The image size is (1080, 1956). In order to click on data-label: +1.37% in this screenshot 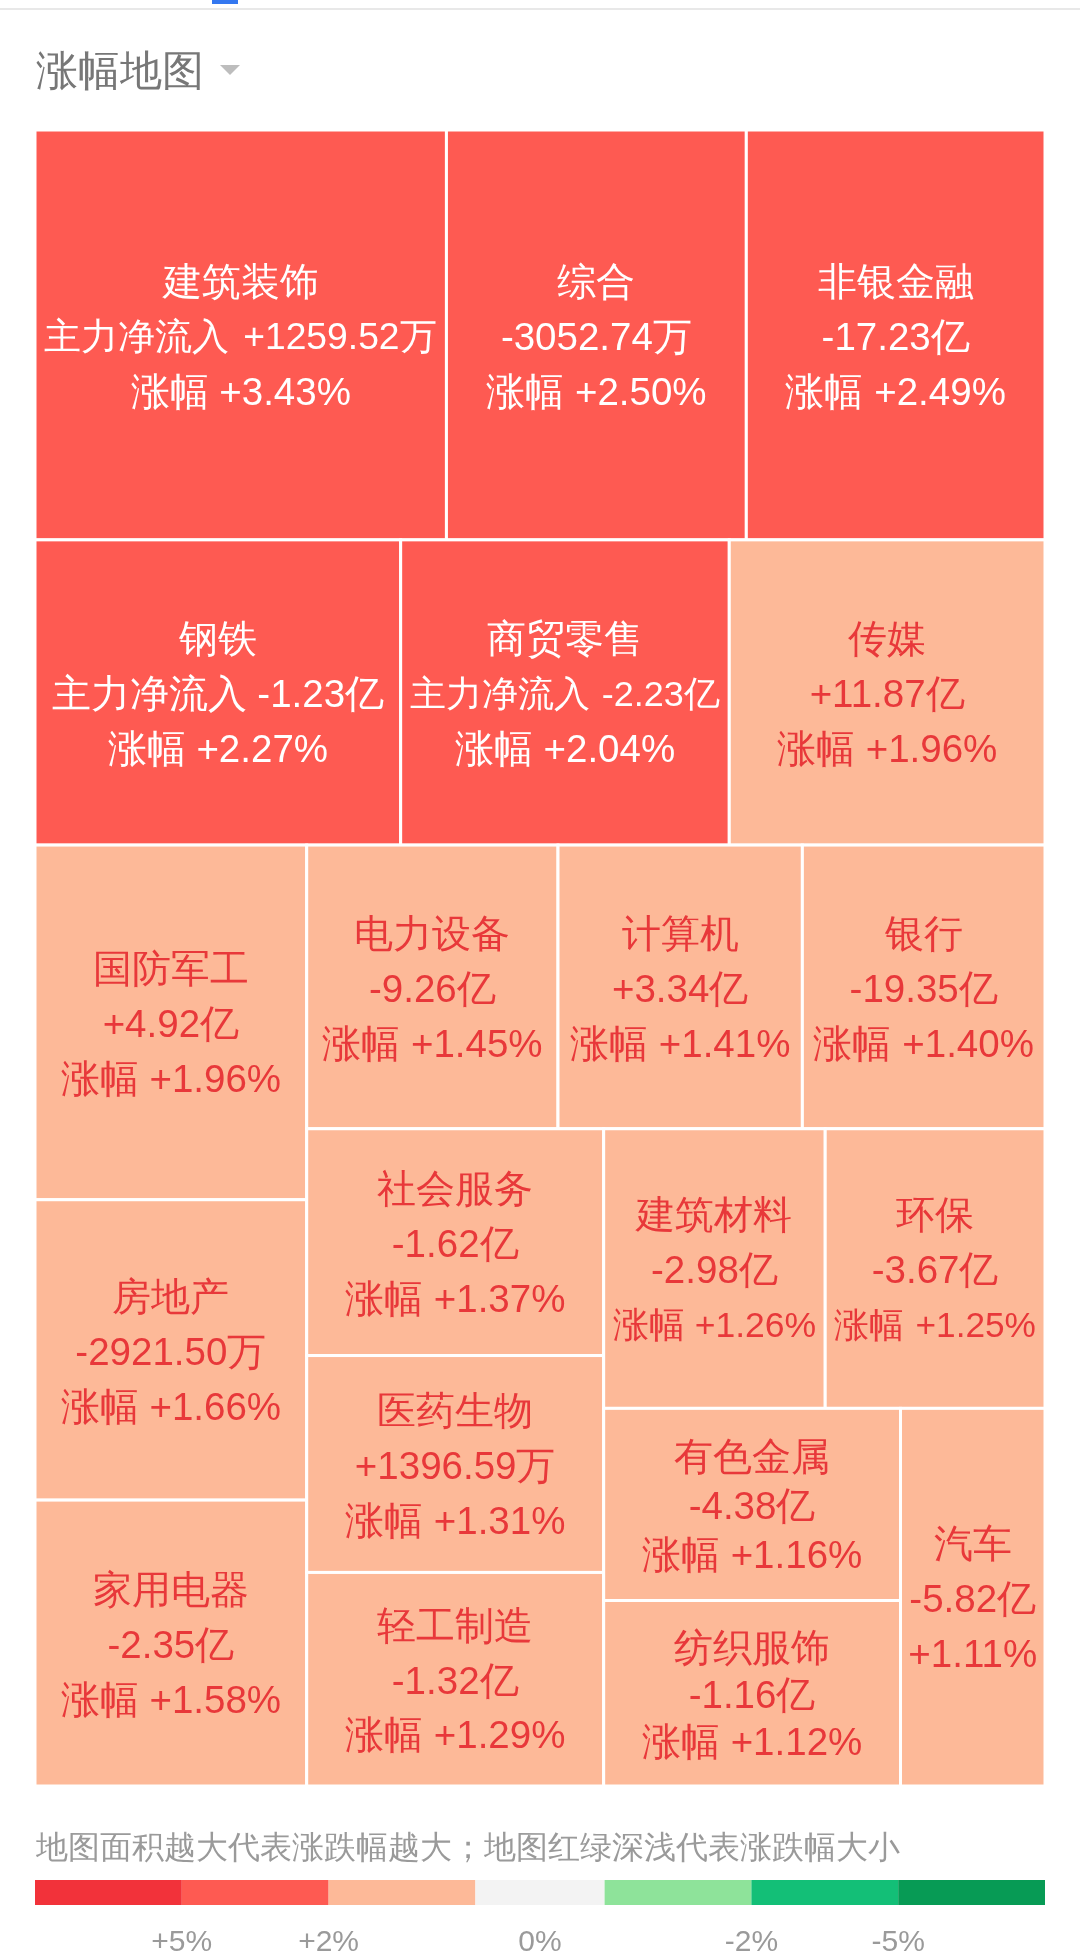, I will do `click(499, 1298)`.